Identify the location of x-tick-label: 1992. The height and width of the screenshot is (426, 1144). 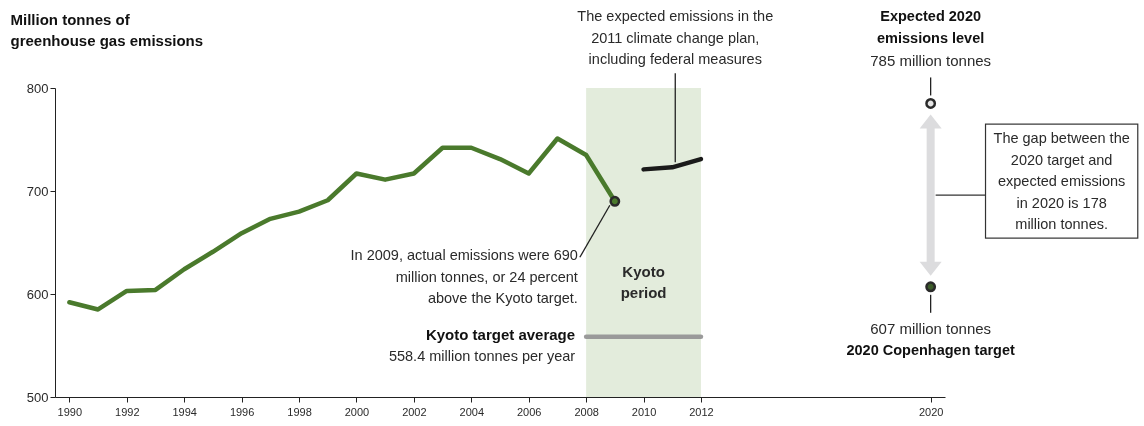
(127, 411).